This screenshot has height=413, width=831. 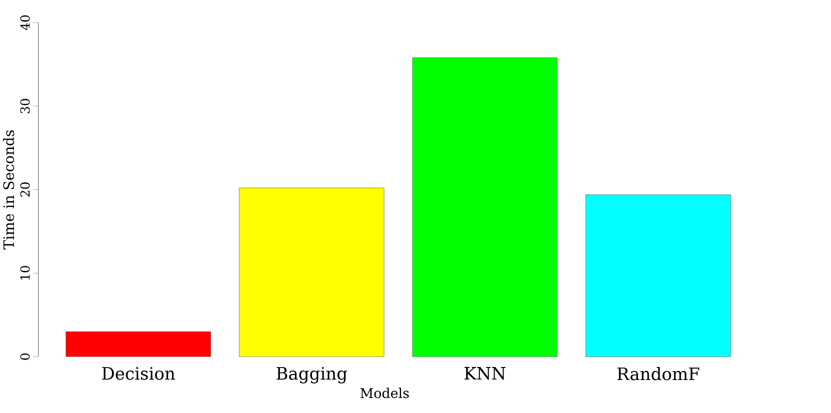 What do you see at coordinates (25, 356) in the screenshot?
I see `y-tick-label: 0` at bounding box center [25, 356].